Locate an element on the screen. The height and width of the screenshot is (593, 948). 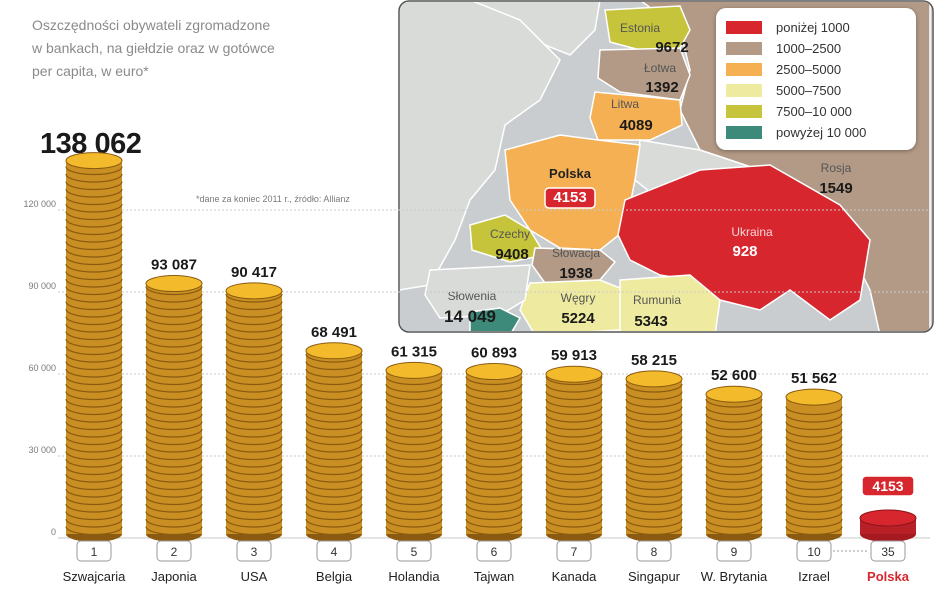
bar-value-label: 59 913 is located at coordinates (574, 355).